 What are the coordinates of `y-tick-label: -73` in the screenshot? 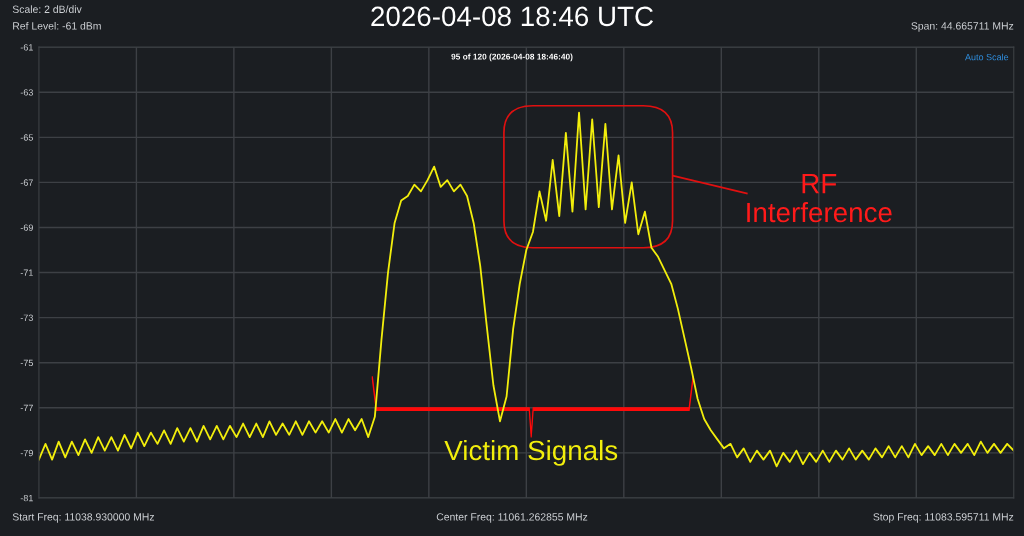 It's located at (26, 317).